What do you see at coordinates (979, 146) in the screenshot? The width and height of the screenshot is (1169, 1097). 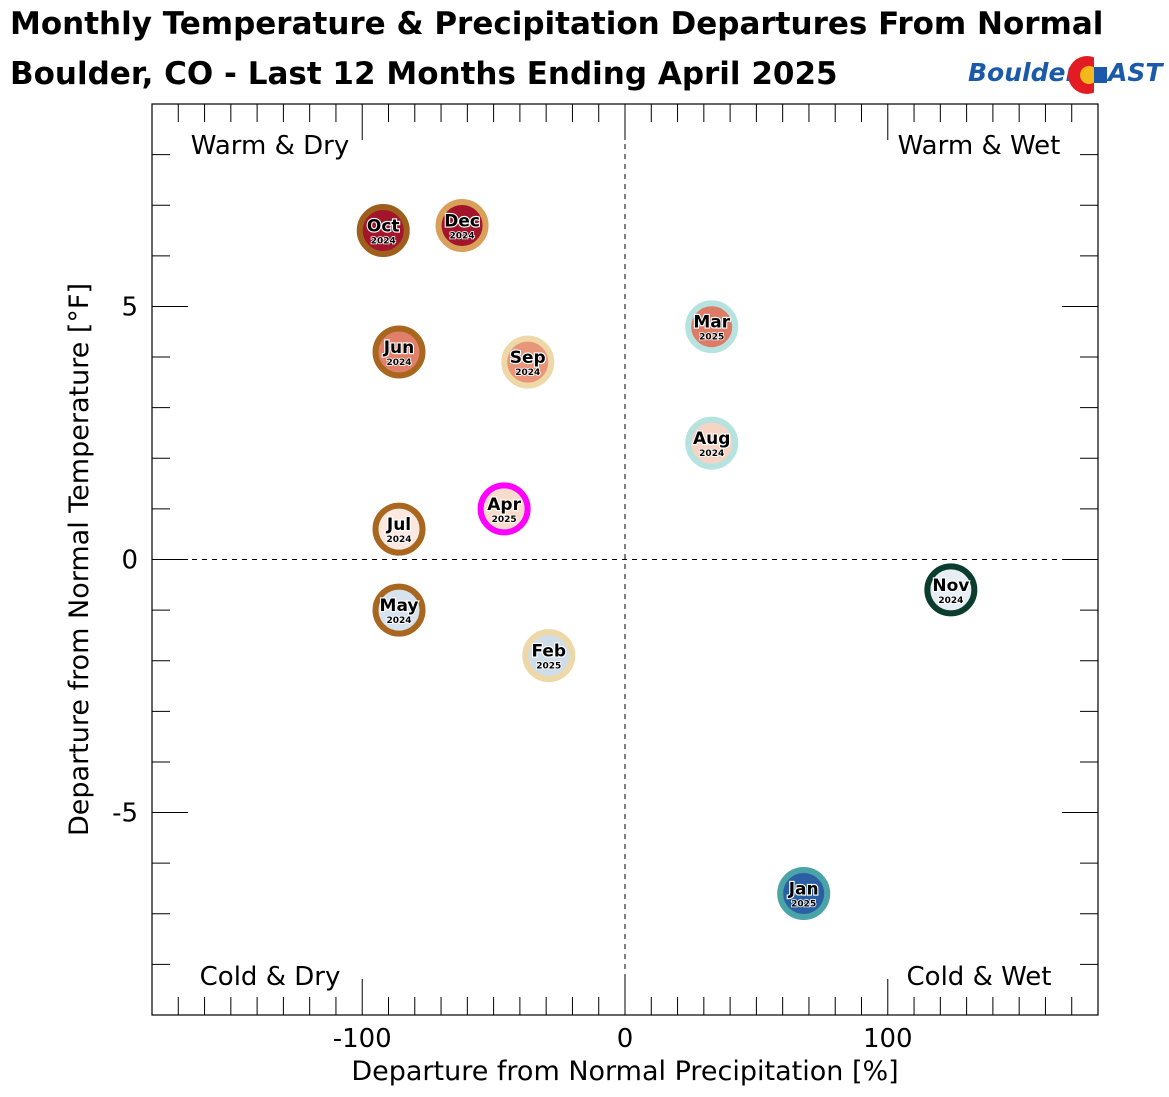 I see `quadrant-label-warm-wet: Warm & Wet` at bounding box center [979, 146].